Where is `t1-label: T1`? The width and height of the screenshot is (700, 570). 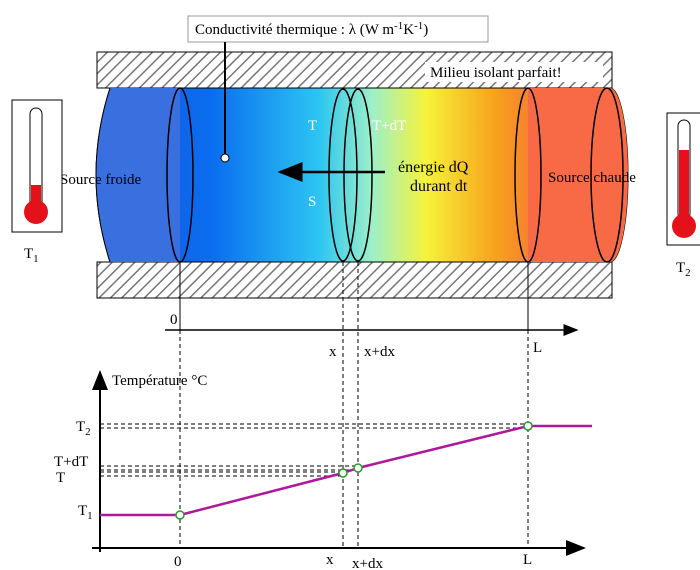
t1-label: T1 is located at coordinates (85, 512).